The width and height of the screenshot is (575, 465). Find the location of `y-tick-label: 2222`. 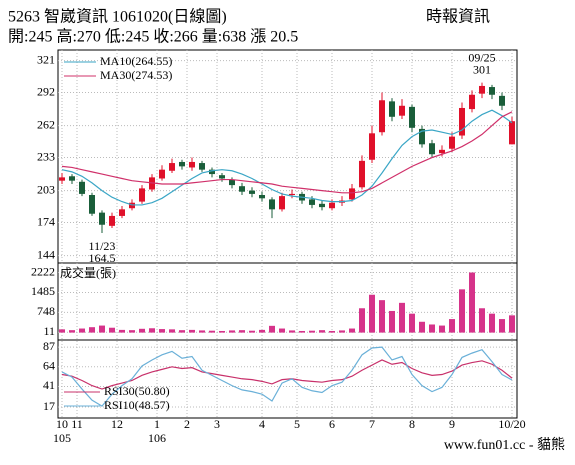

y-tick-label: 2222 is located at coordinates (43, 271).